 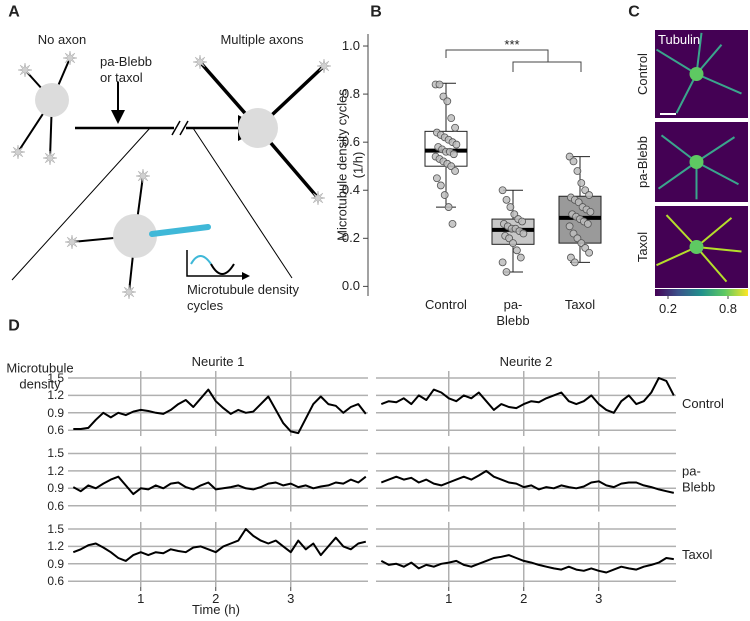 I want to click on diagram-label: Multiple axons, so click(x=262, y=40).